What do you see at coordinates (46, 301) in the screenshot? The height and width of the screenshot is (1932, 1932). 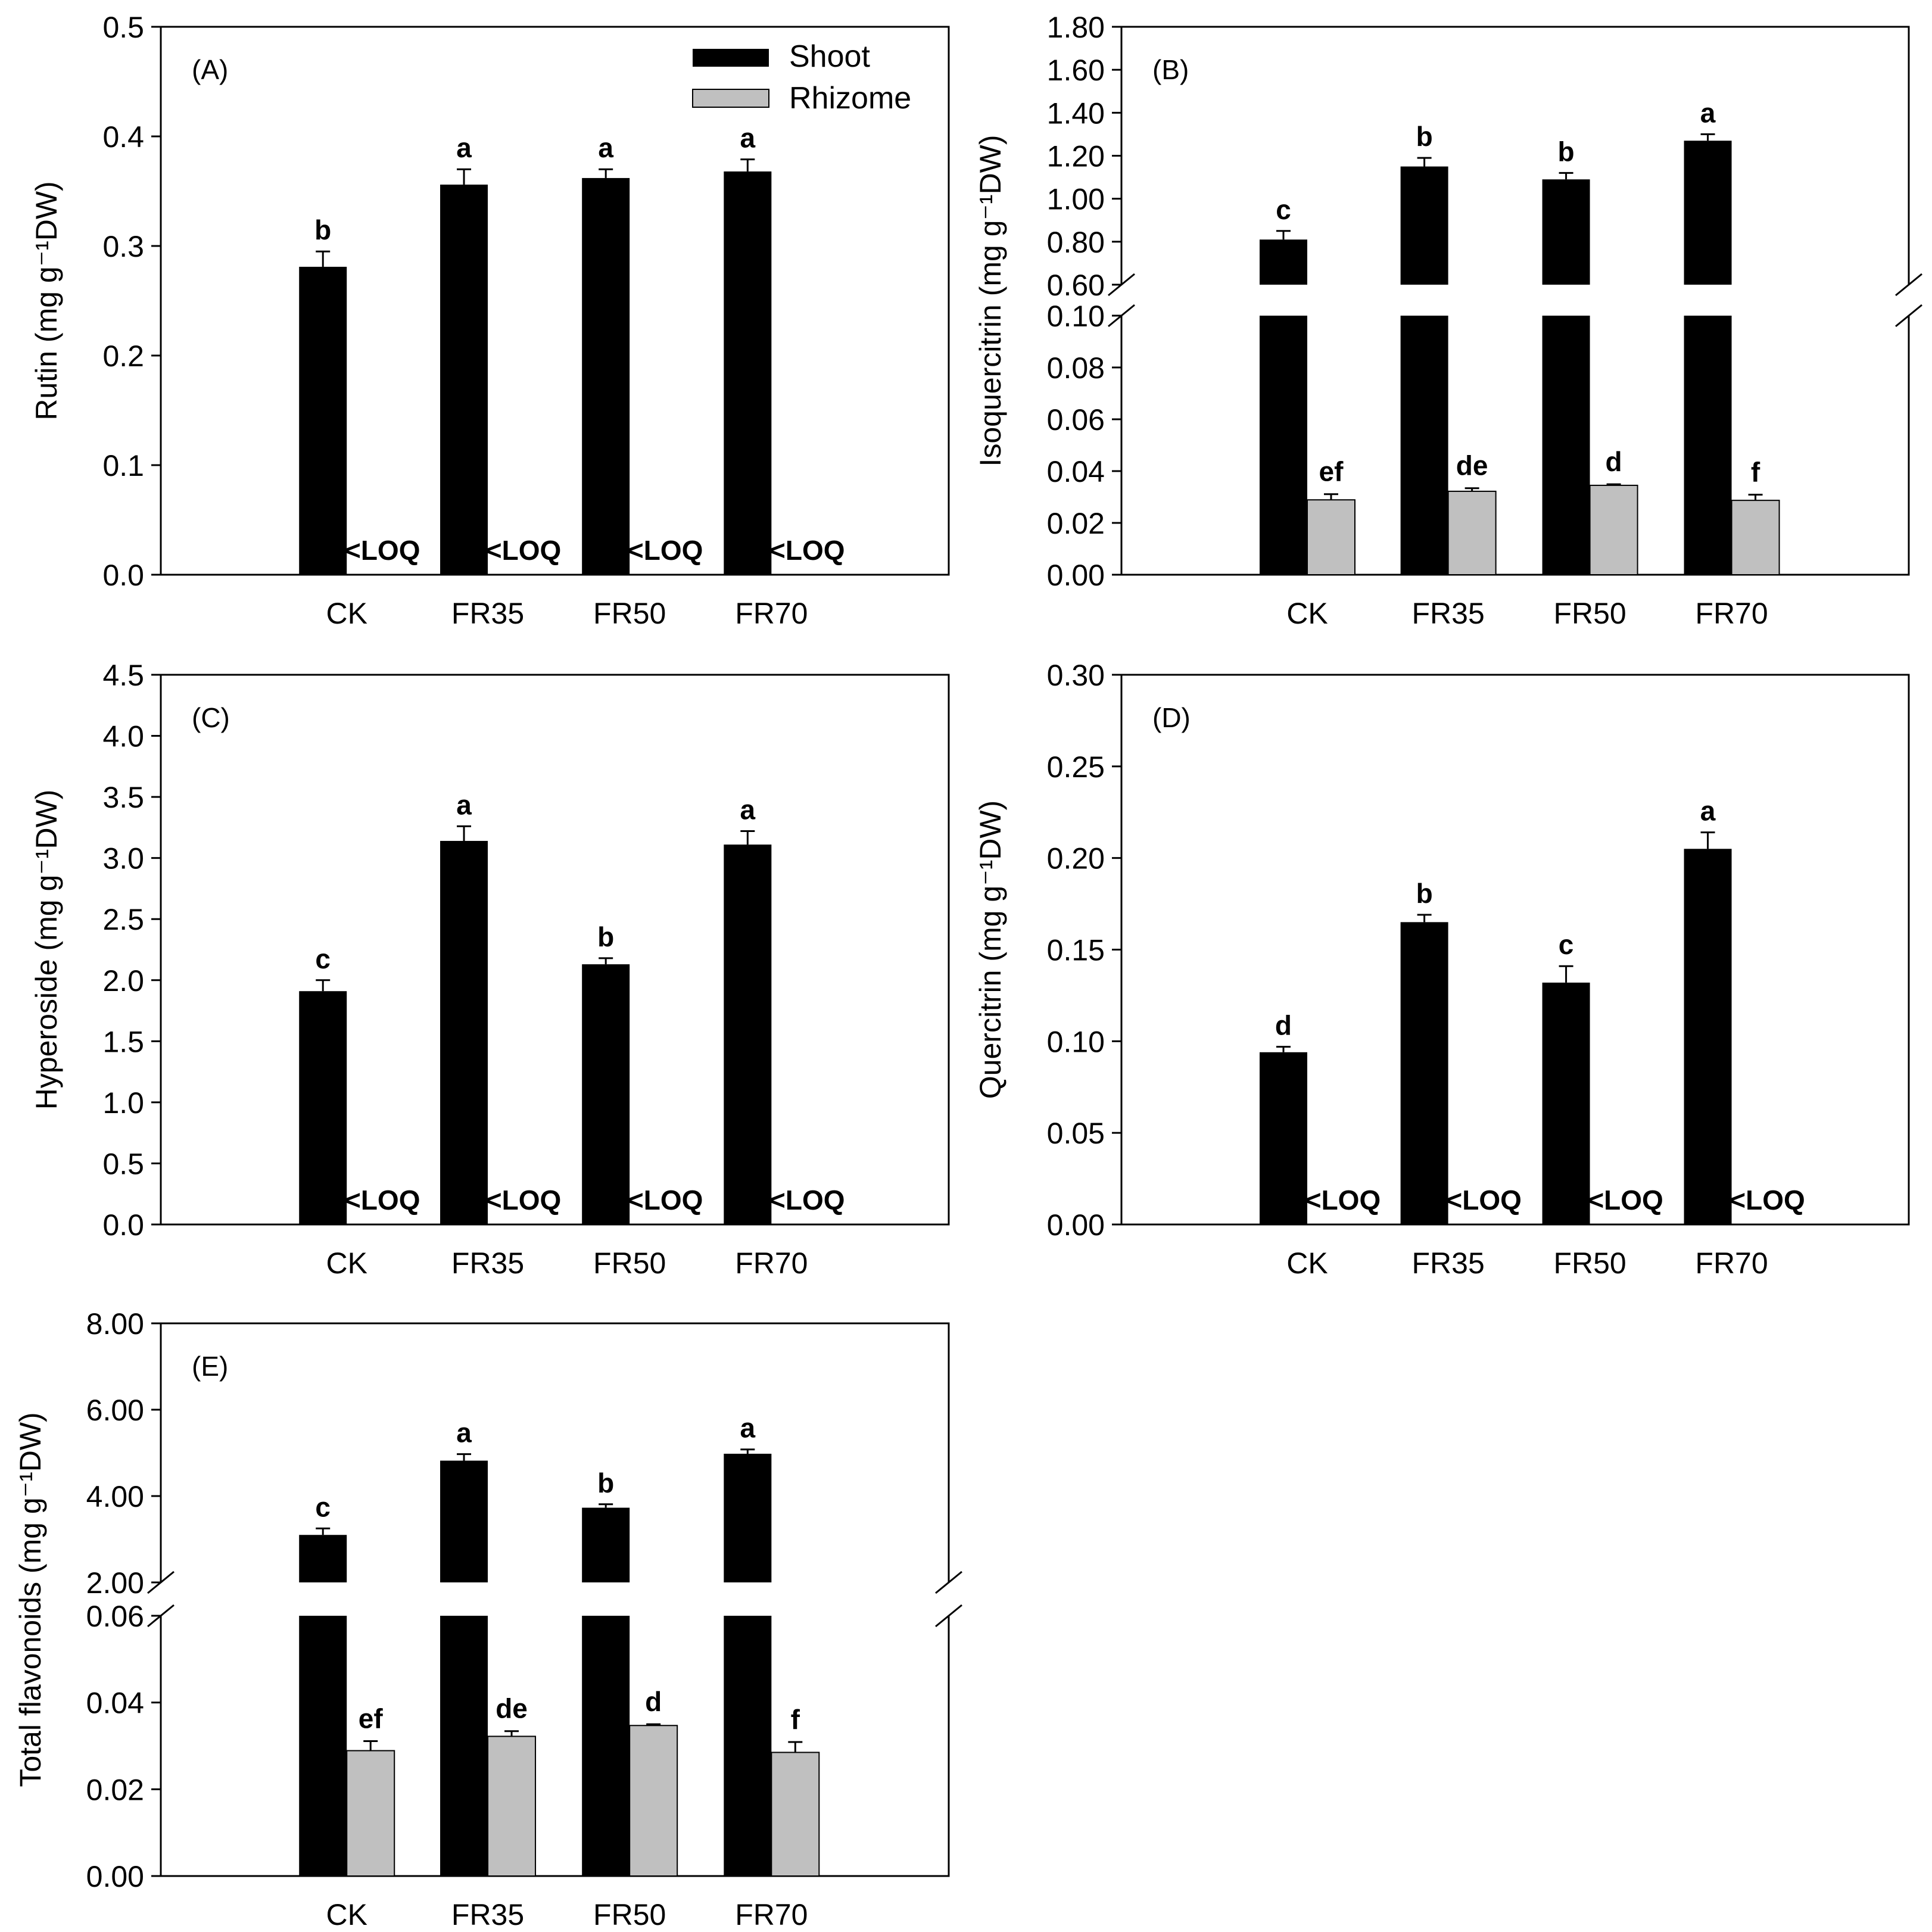 I see `y-axis-title: Rutin (mg g⁻¹DW)` at bounding box center [46, 301].